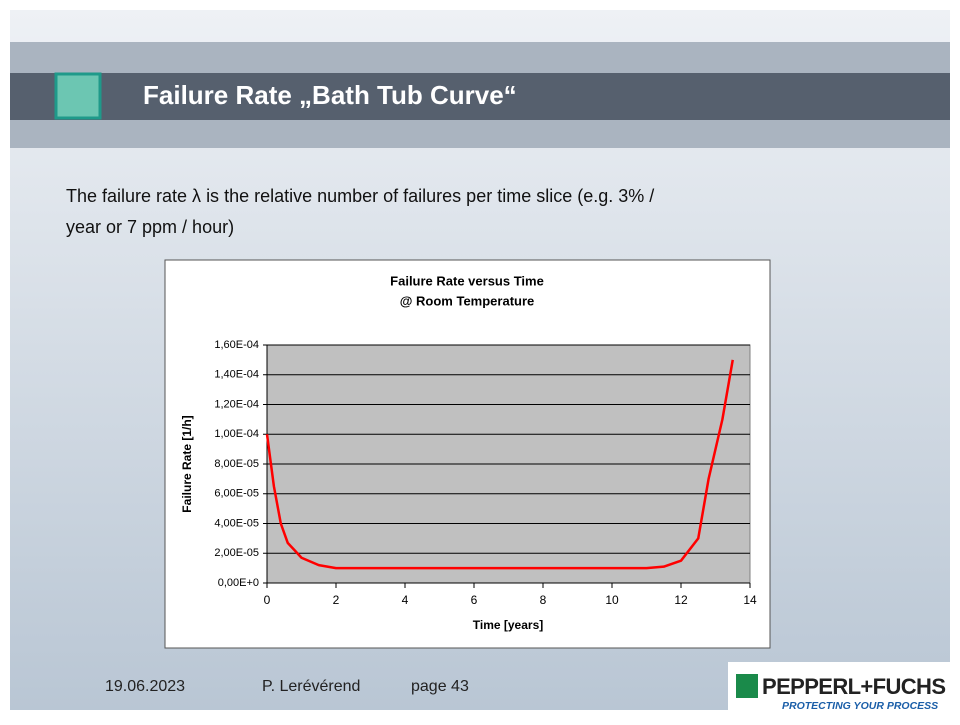 This screenshot has width=960, height=725. What do you see at coordinates (508, 625) in the screenshot?
I see `x-axis-label: Time [years]` at bounding box center [508, 625].